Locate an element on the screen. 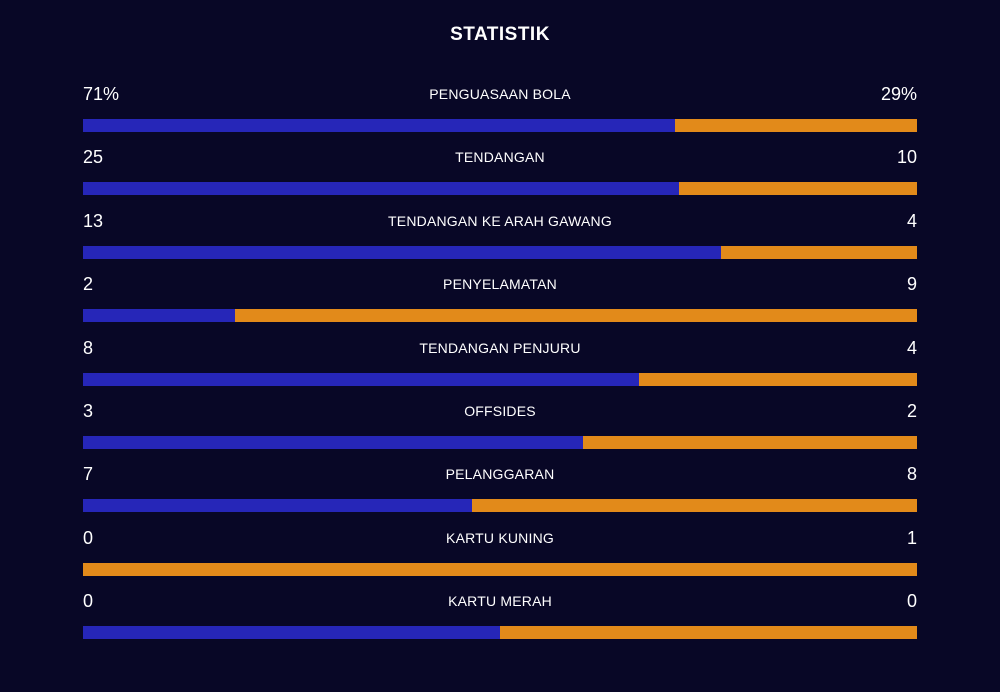 The height and width of the screenshot is (692, 1000). stat-row-red-cards: 0 KARTU MERAH 0 is located at coordinates (500, 618).